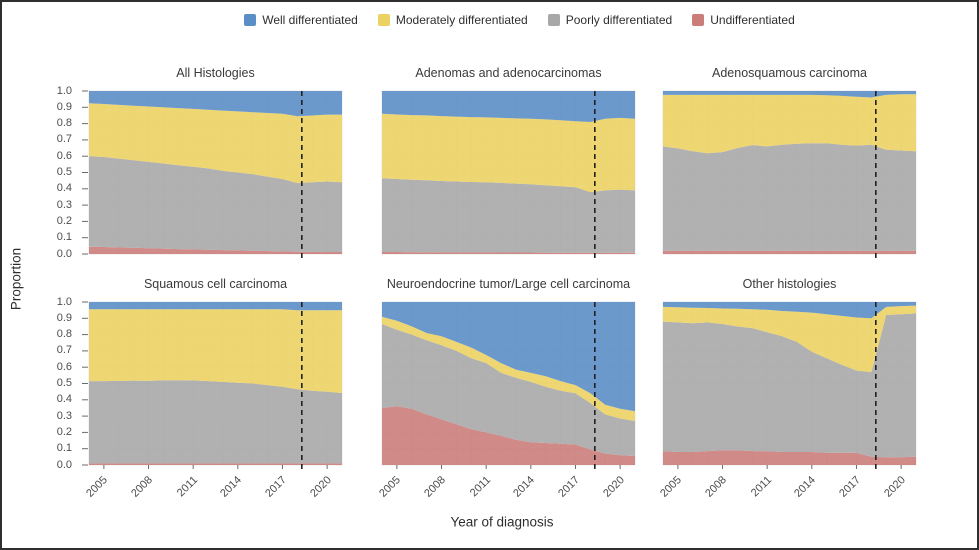 The width and height of the screenshot is (979, 550). I want to click on undifferentiated-swatch-icon, so click(698, 20).